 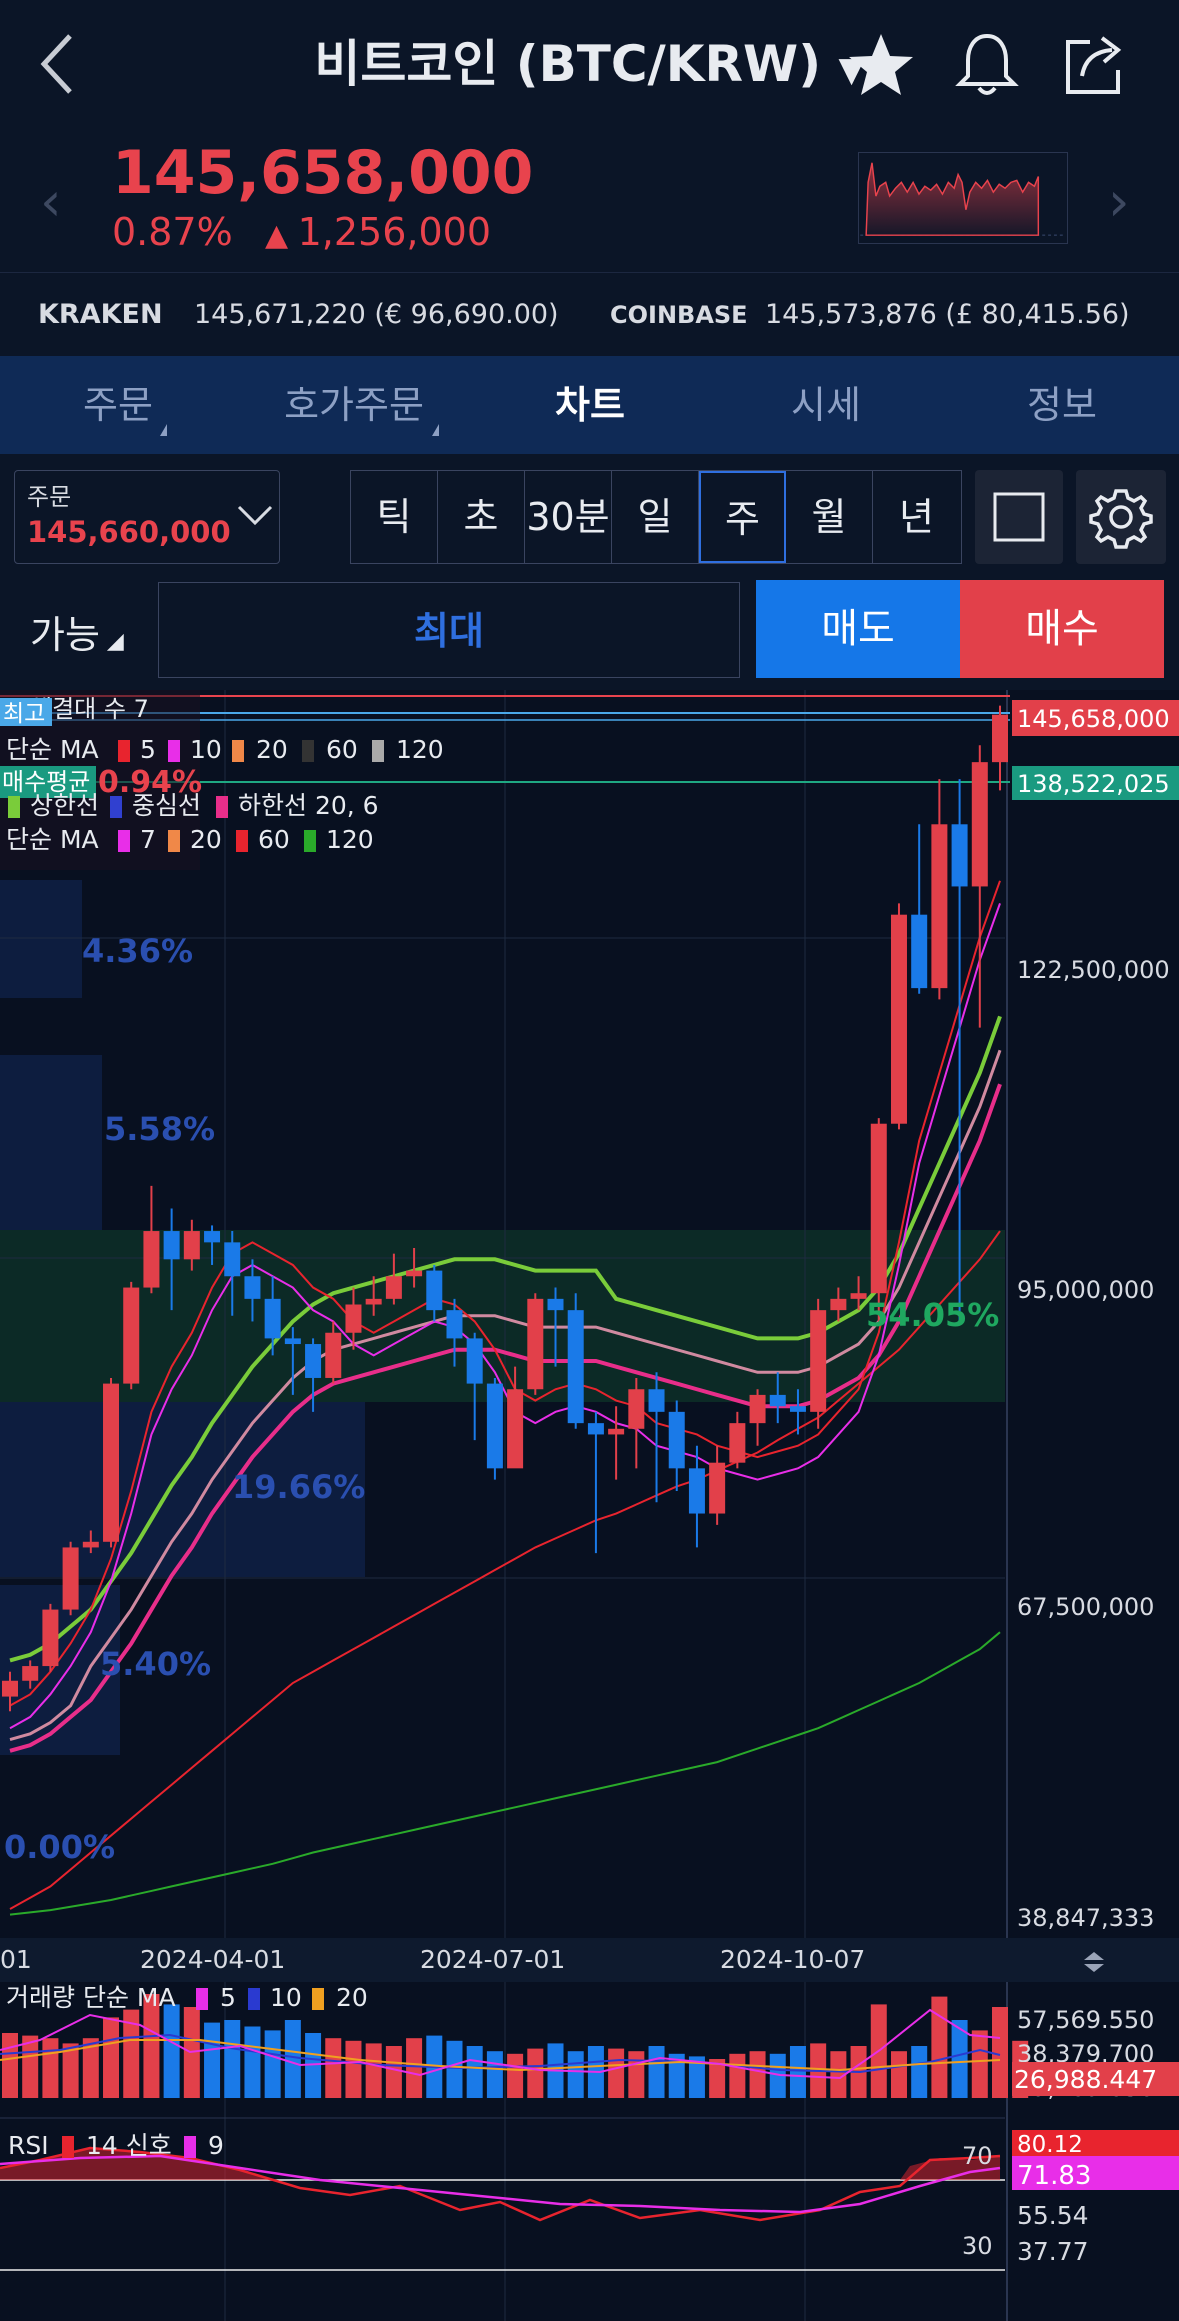 What do you see at coordinates (46, 782) in the screenshot?
I see `avg-tag: 매수평균` at bounding box center [46, 782].